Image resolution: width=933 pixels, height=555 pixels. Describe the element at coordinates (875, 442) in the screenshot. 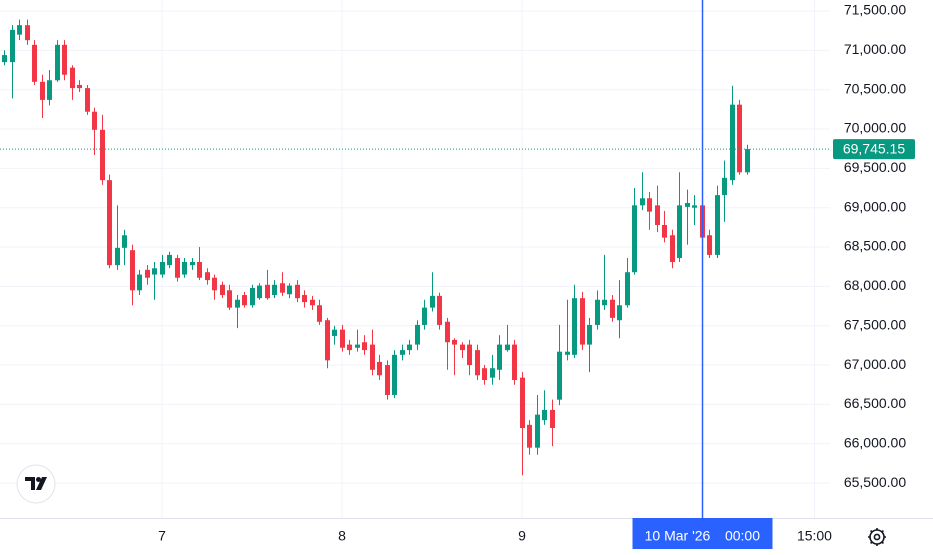

I see `y-tick-label: 66,000.00` at that location.